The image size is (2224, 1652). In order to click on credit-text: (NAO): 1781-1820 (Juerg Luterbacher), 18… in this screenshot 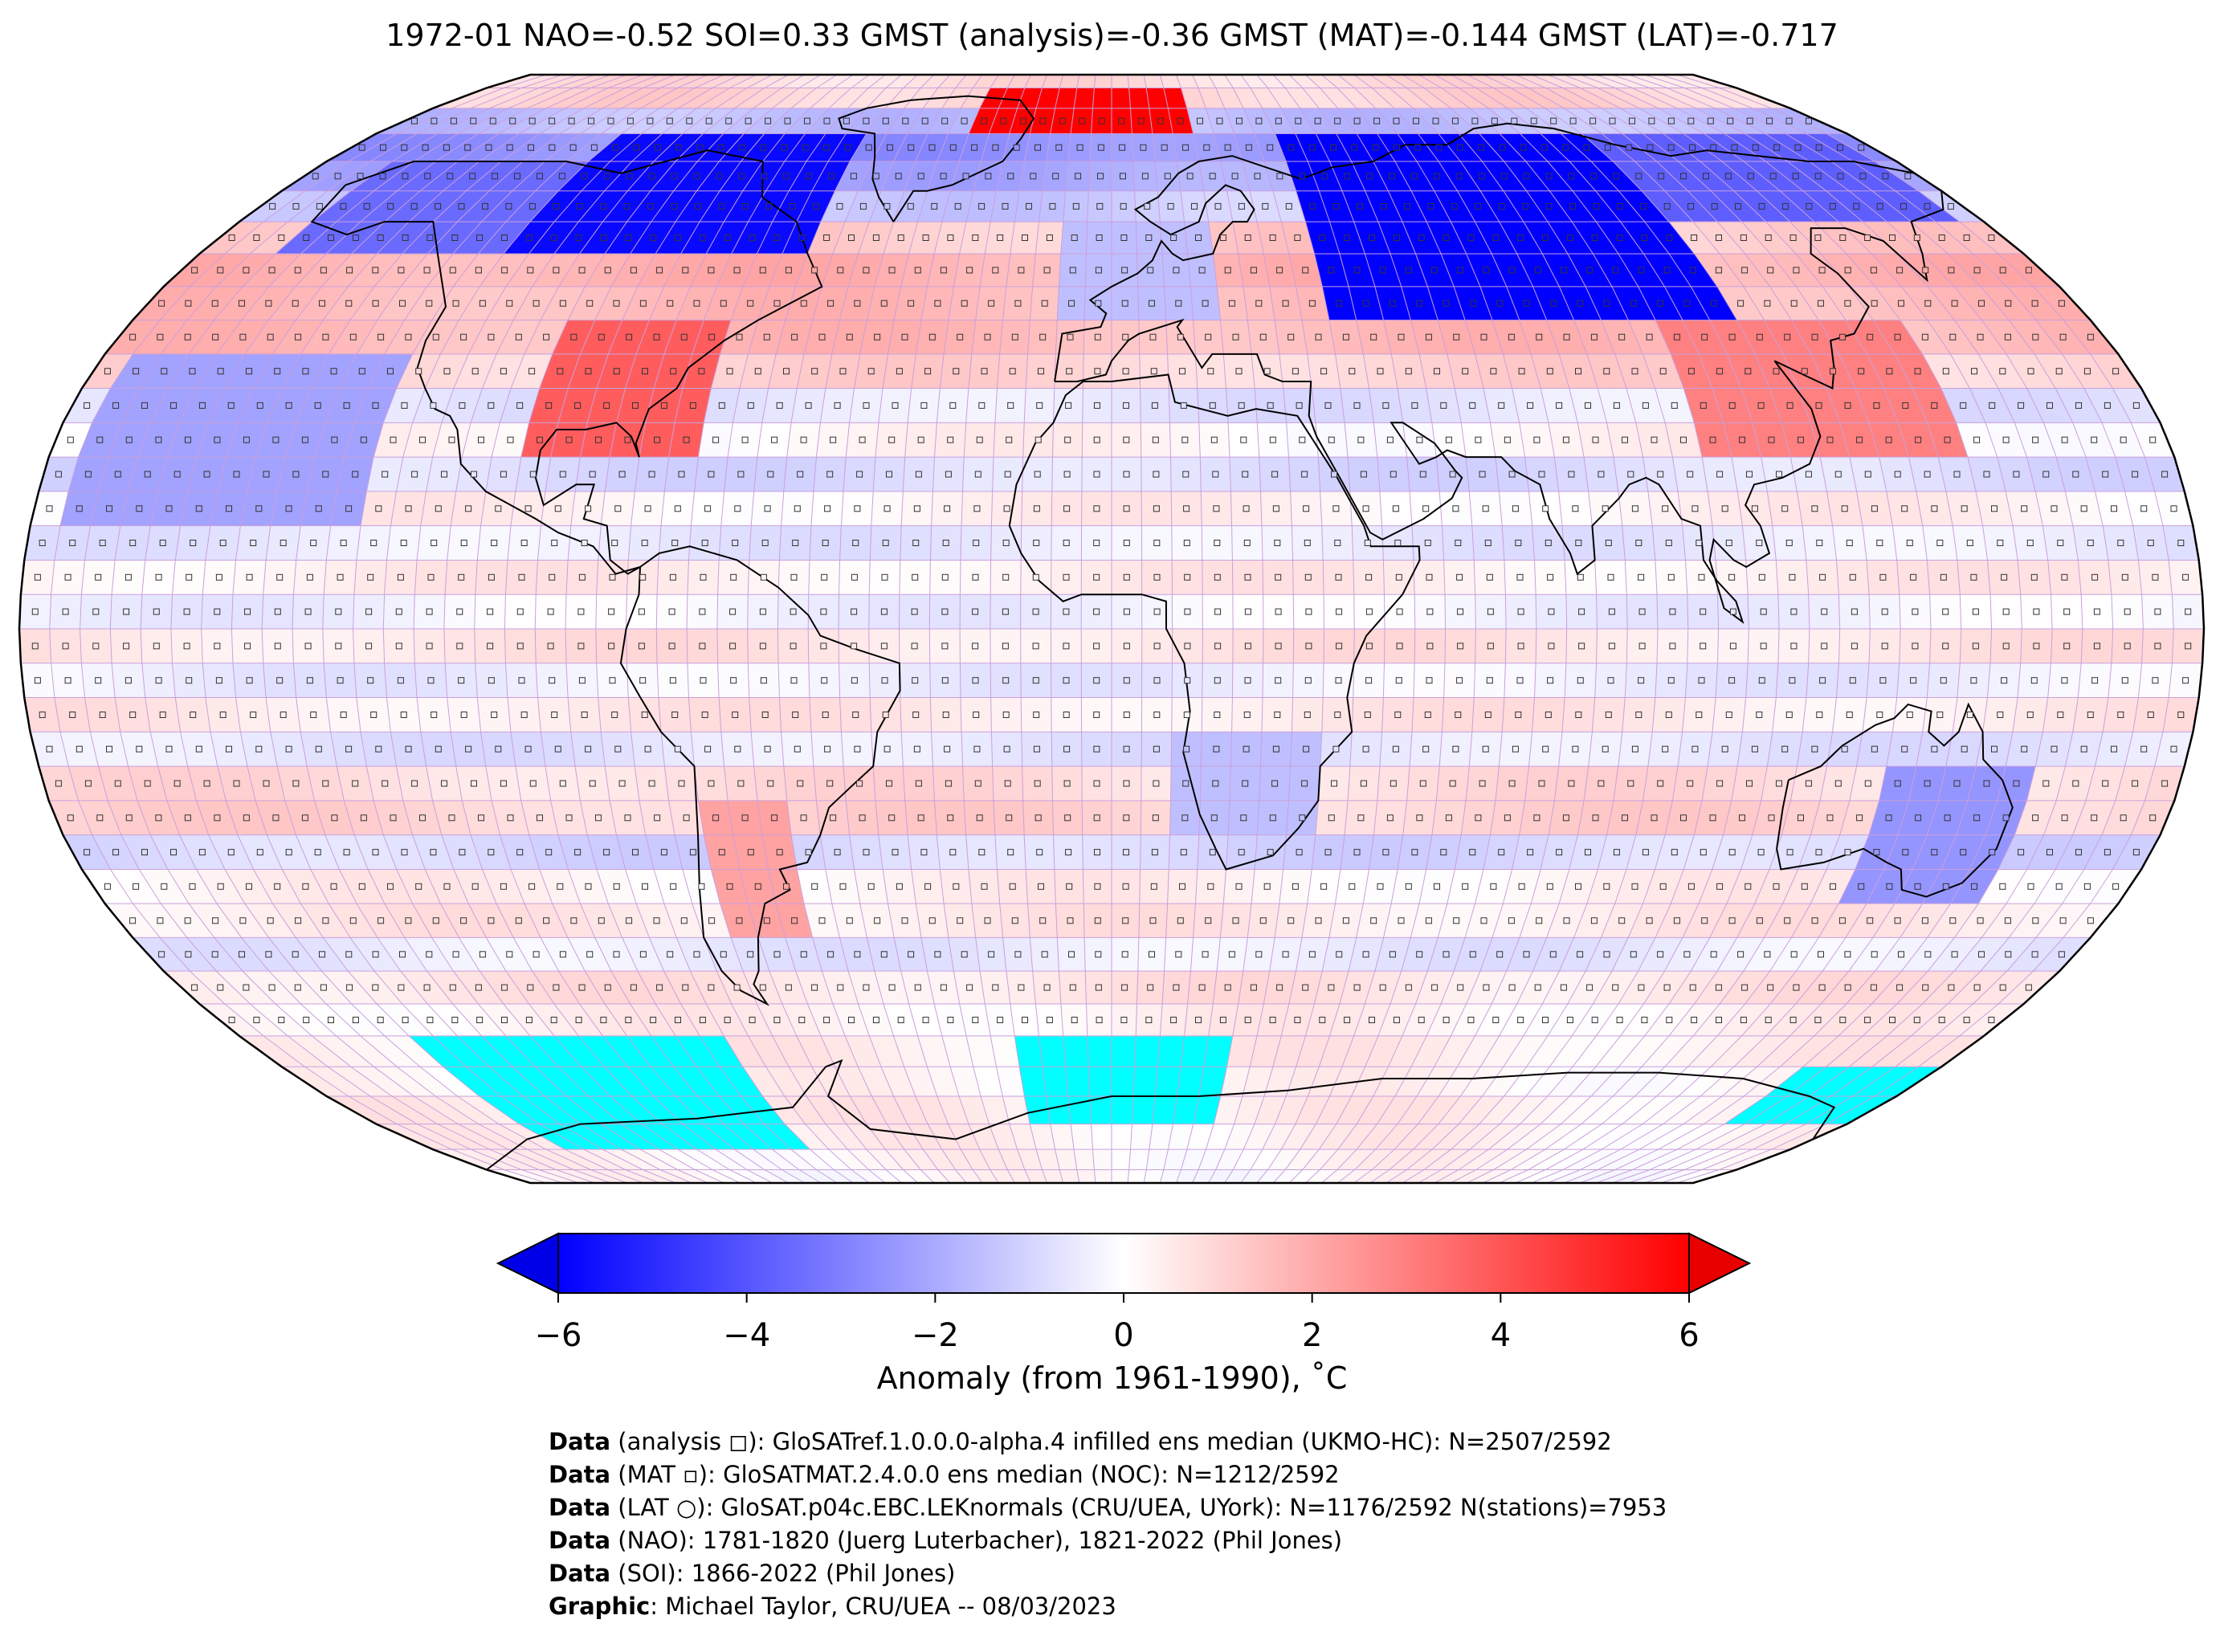, I will do `click(977, 1540)`.